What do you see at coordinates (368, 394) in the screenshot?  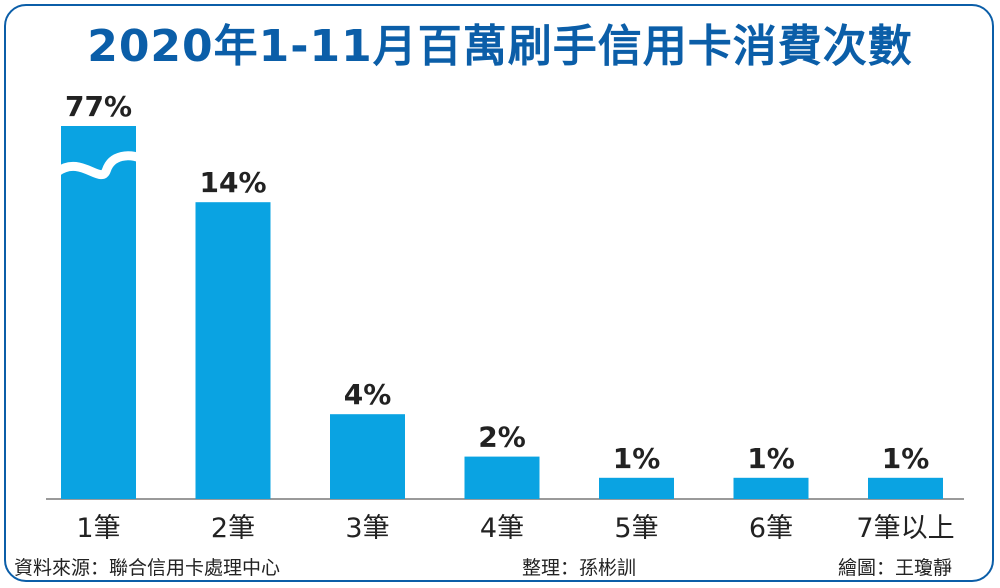 I see `value-label-3: 4%` at bounding box center [368, 394].